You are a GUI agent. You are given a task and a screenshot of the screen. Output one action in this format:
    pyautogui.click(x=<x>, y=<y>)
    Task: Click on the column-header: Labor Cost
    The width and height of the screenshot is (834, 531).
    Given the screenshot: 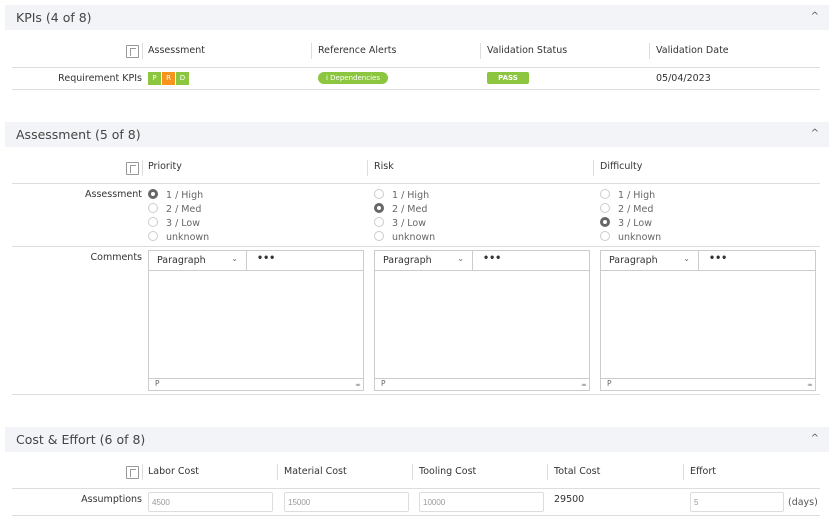 What is the action you would take?
    pyautogui.click(x=174, y=471)
    